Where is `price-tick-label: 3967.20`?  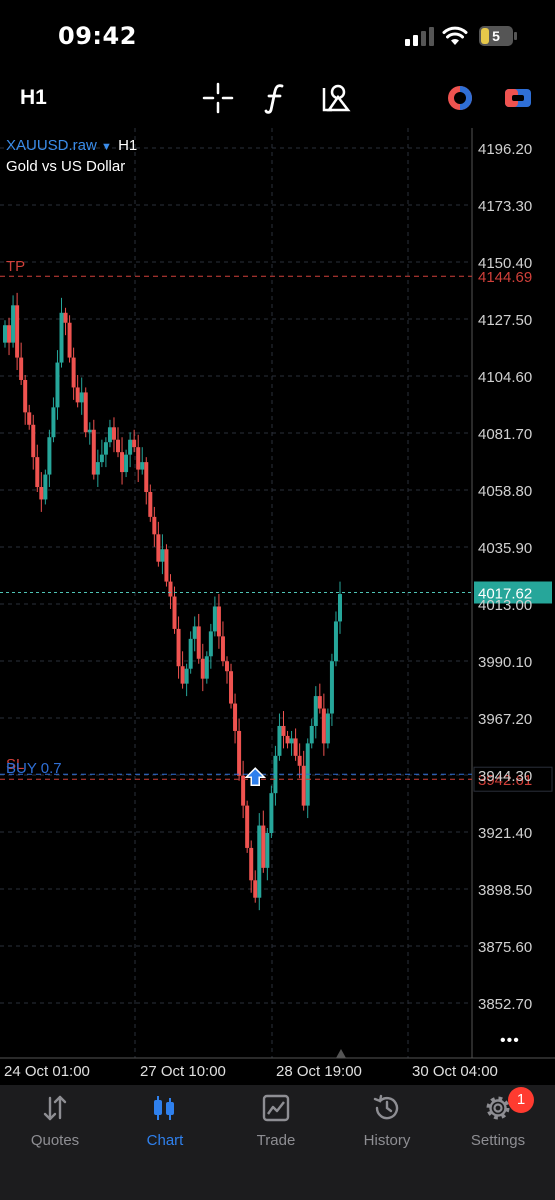 price-tick-label: 3967.20 is located at coordinates (505, 719).